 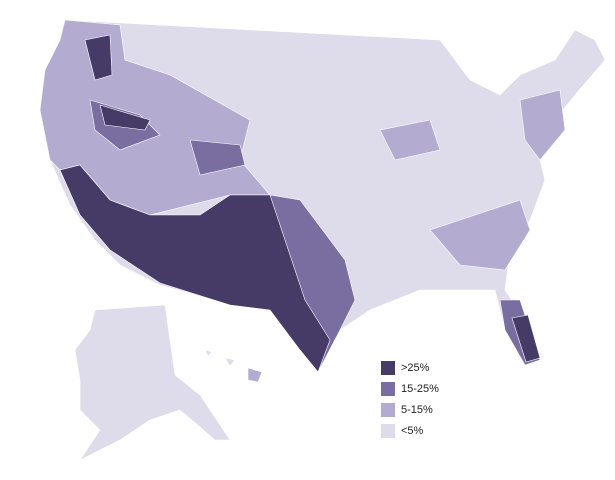 I want to click on legend-label: >25%, so click(x=415, y=368).